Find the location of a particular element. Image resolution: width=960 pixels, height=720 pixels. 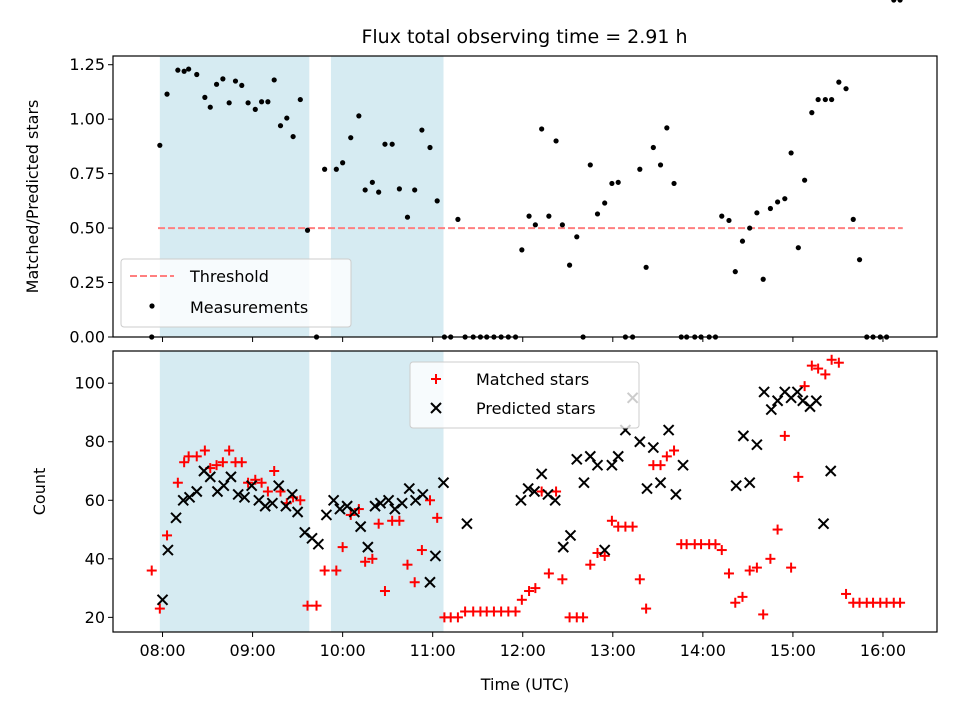

top-y-tick-label-3: 0.75 is located at coordinates (87, 173).